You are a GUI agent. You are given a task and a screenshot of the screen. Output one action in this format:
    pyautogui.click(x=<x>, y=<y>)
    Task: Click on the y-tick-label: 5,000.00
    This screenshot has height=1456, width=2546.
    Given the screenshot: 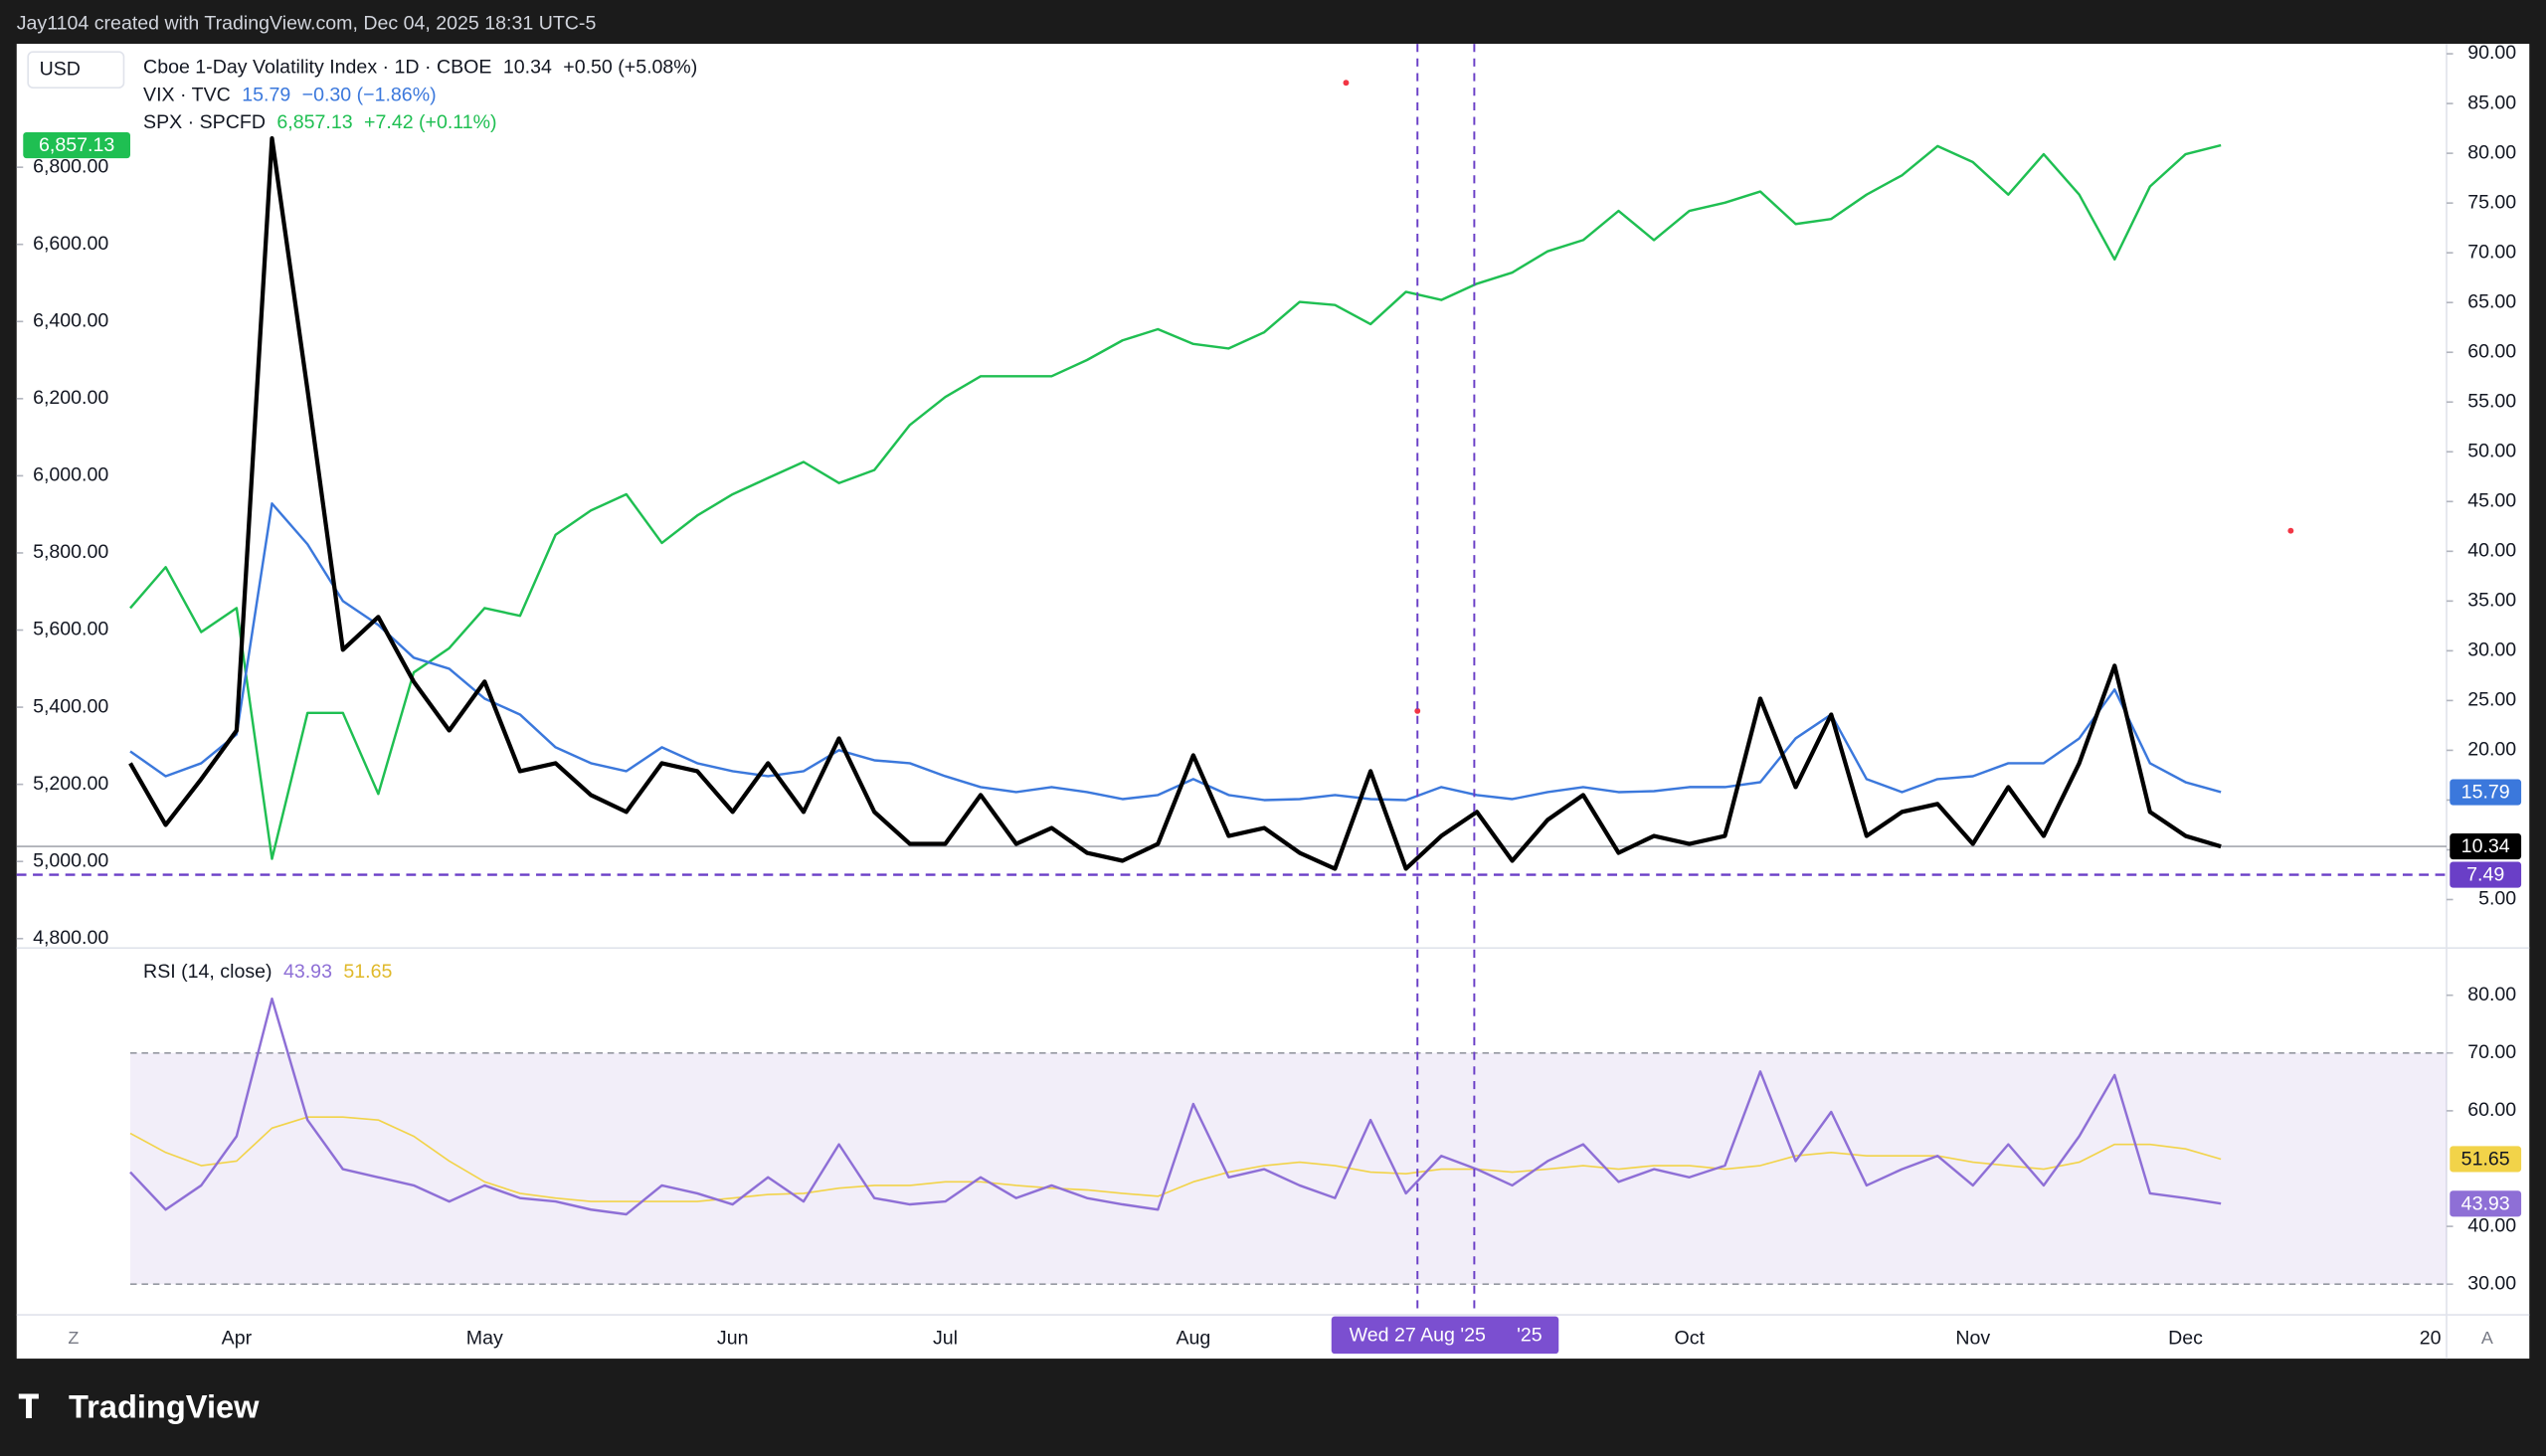 What is the action you would take?
    pyautogui.click(x=70, y=860)
    